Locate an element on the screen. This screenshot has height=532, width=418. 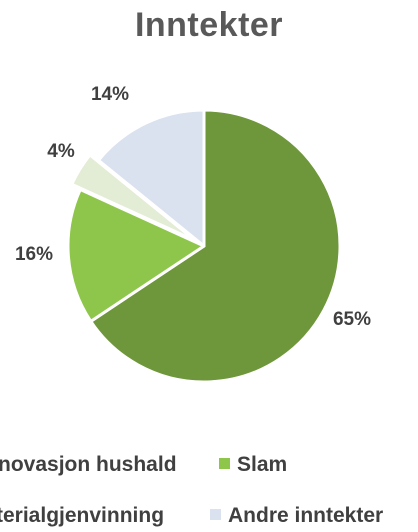
legend-label-3: terialgjenvinning is located at coordinates (82, 515).